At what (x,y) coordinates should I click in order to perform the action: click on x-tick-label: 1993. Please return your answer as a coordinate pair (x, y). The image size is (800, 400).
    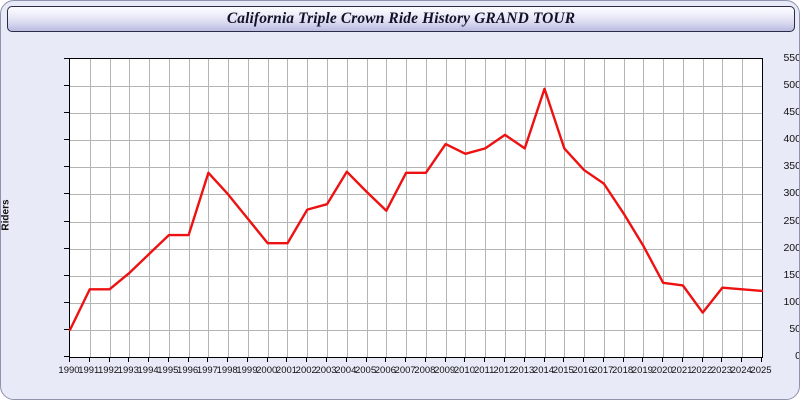
    Looking at the image, I should click on (128, 370).